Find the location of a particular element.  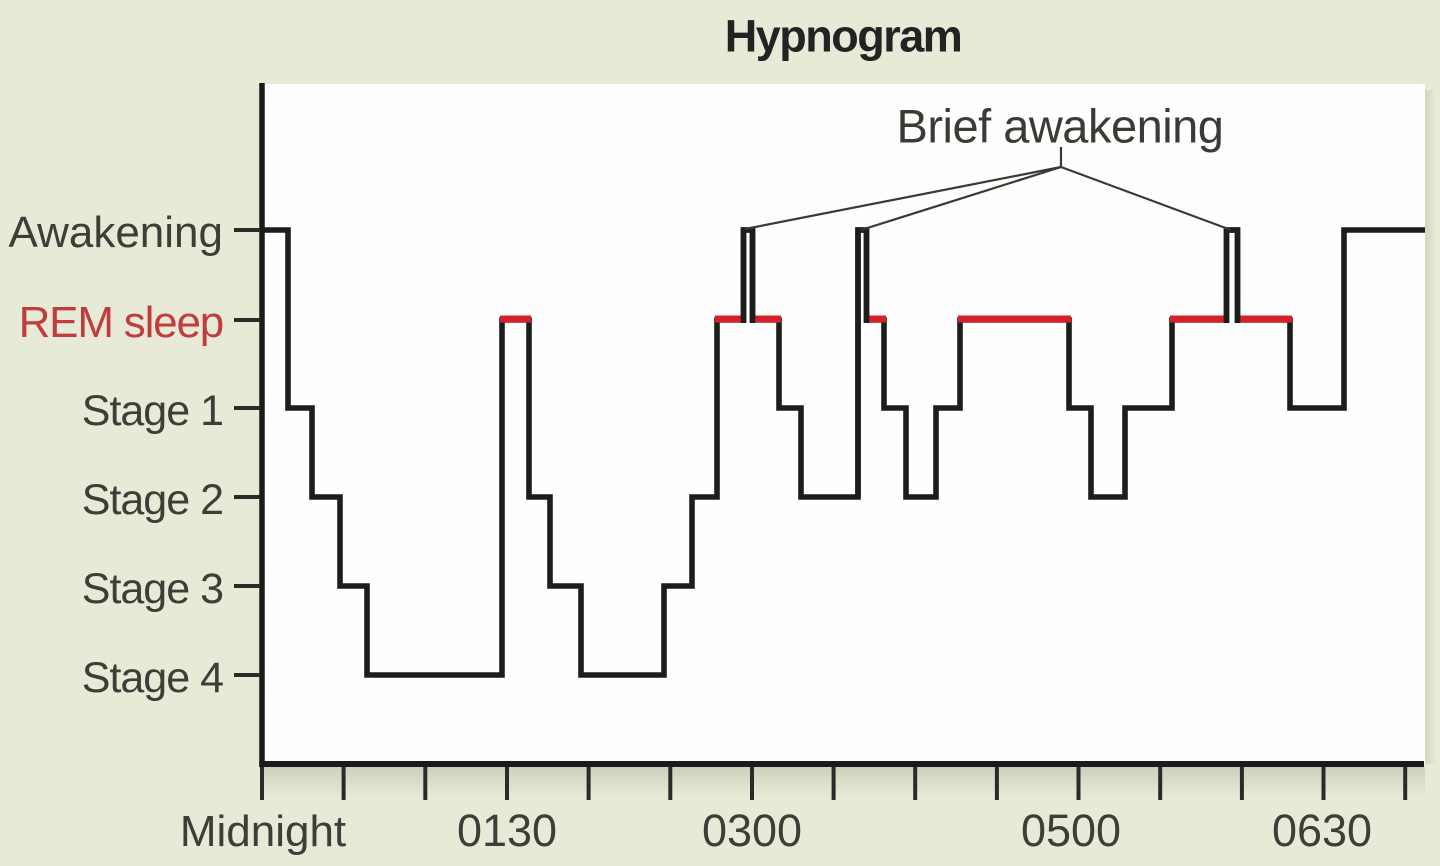

svg-text: Stage 1 is located at coordinates (152, 411).